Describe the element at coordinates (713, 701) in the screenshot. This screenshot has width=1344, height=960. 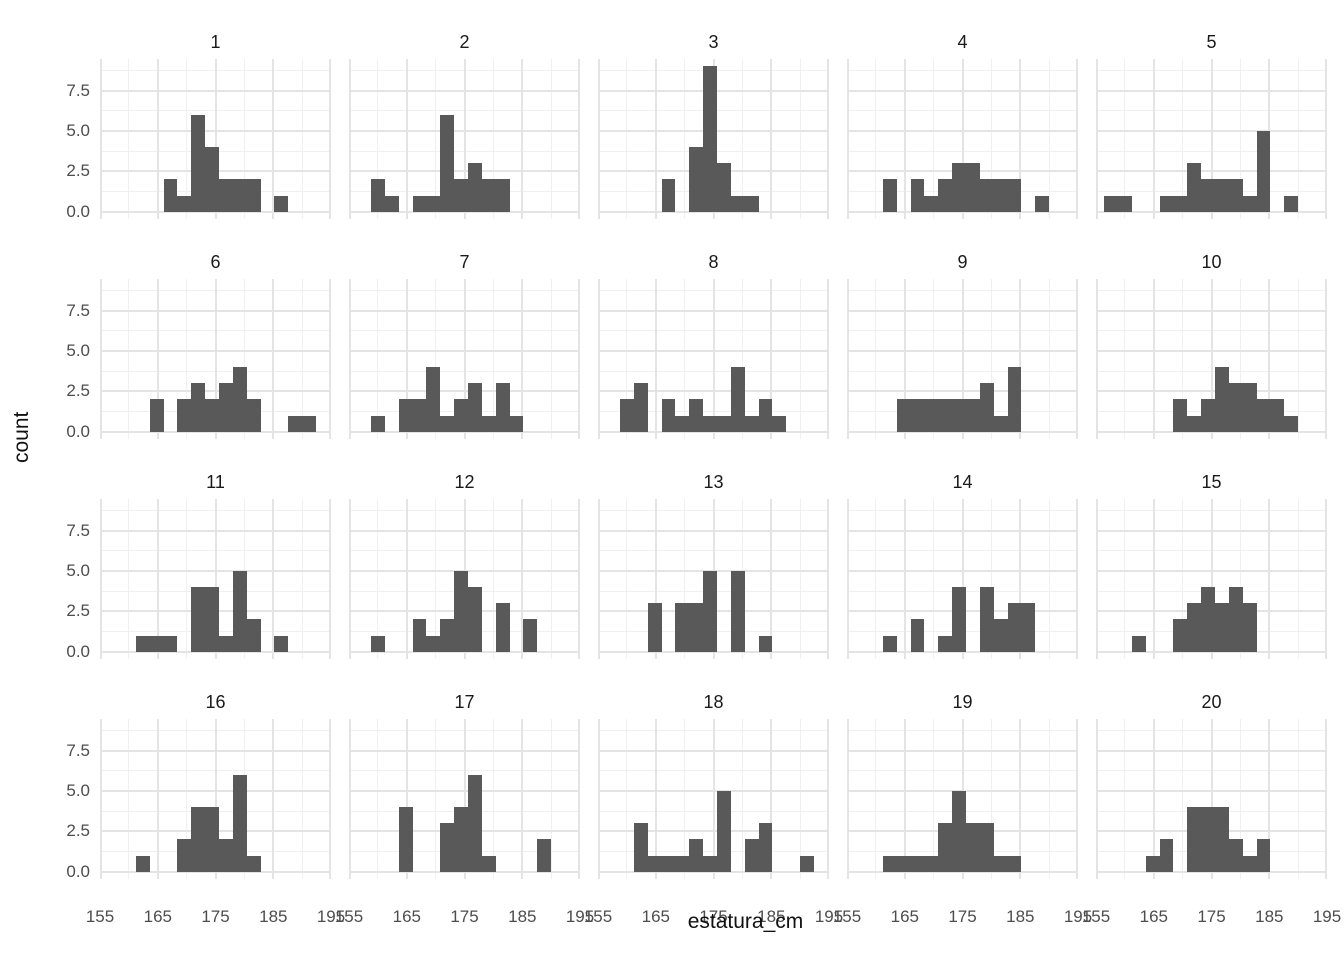
I see `facet-label: 18` at that location.